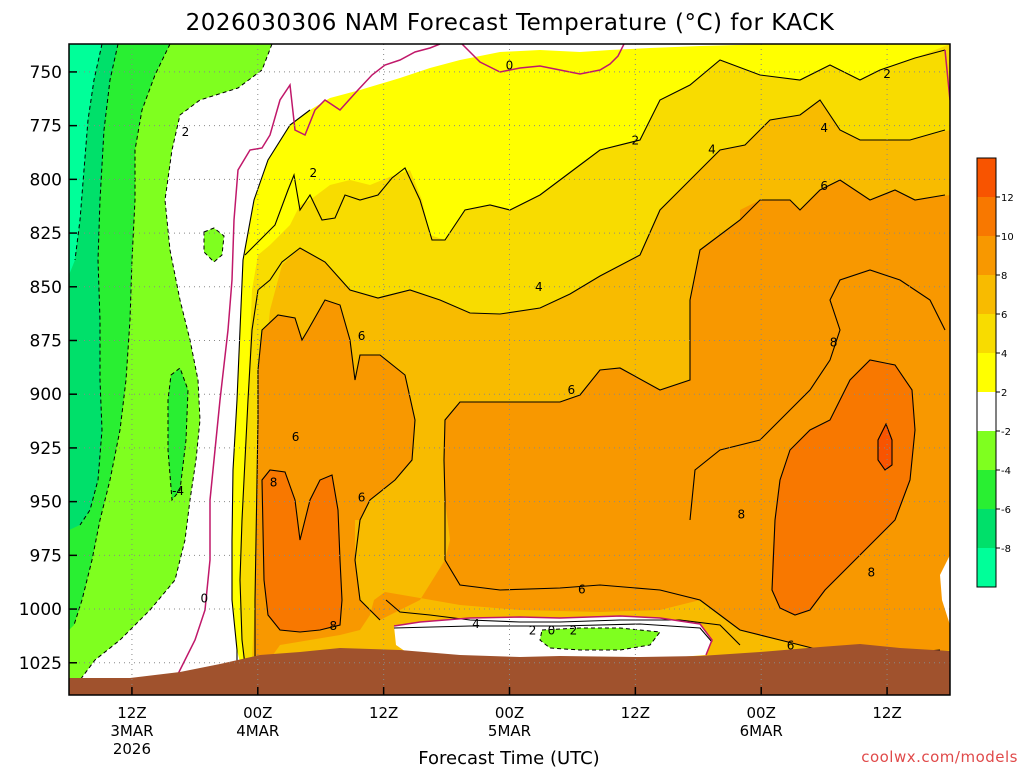 Image resolution: width=1024 pixels, height=768 pixels. I want to click on region-minus2-island, so click(214, 245).